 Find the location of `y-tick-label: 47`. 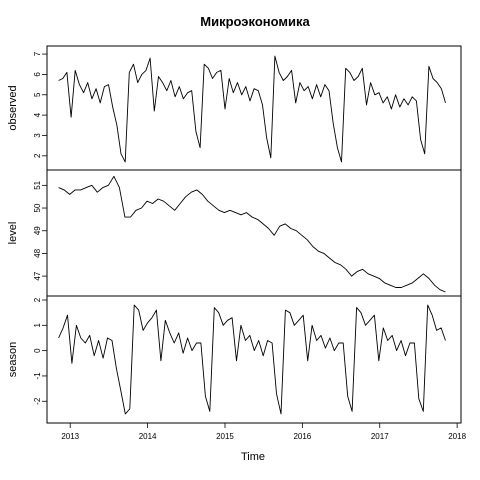

y-tick-label: 47 is located at coordinates (37, 275).